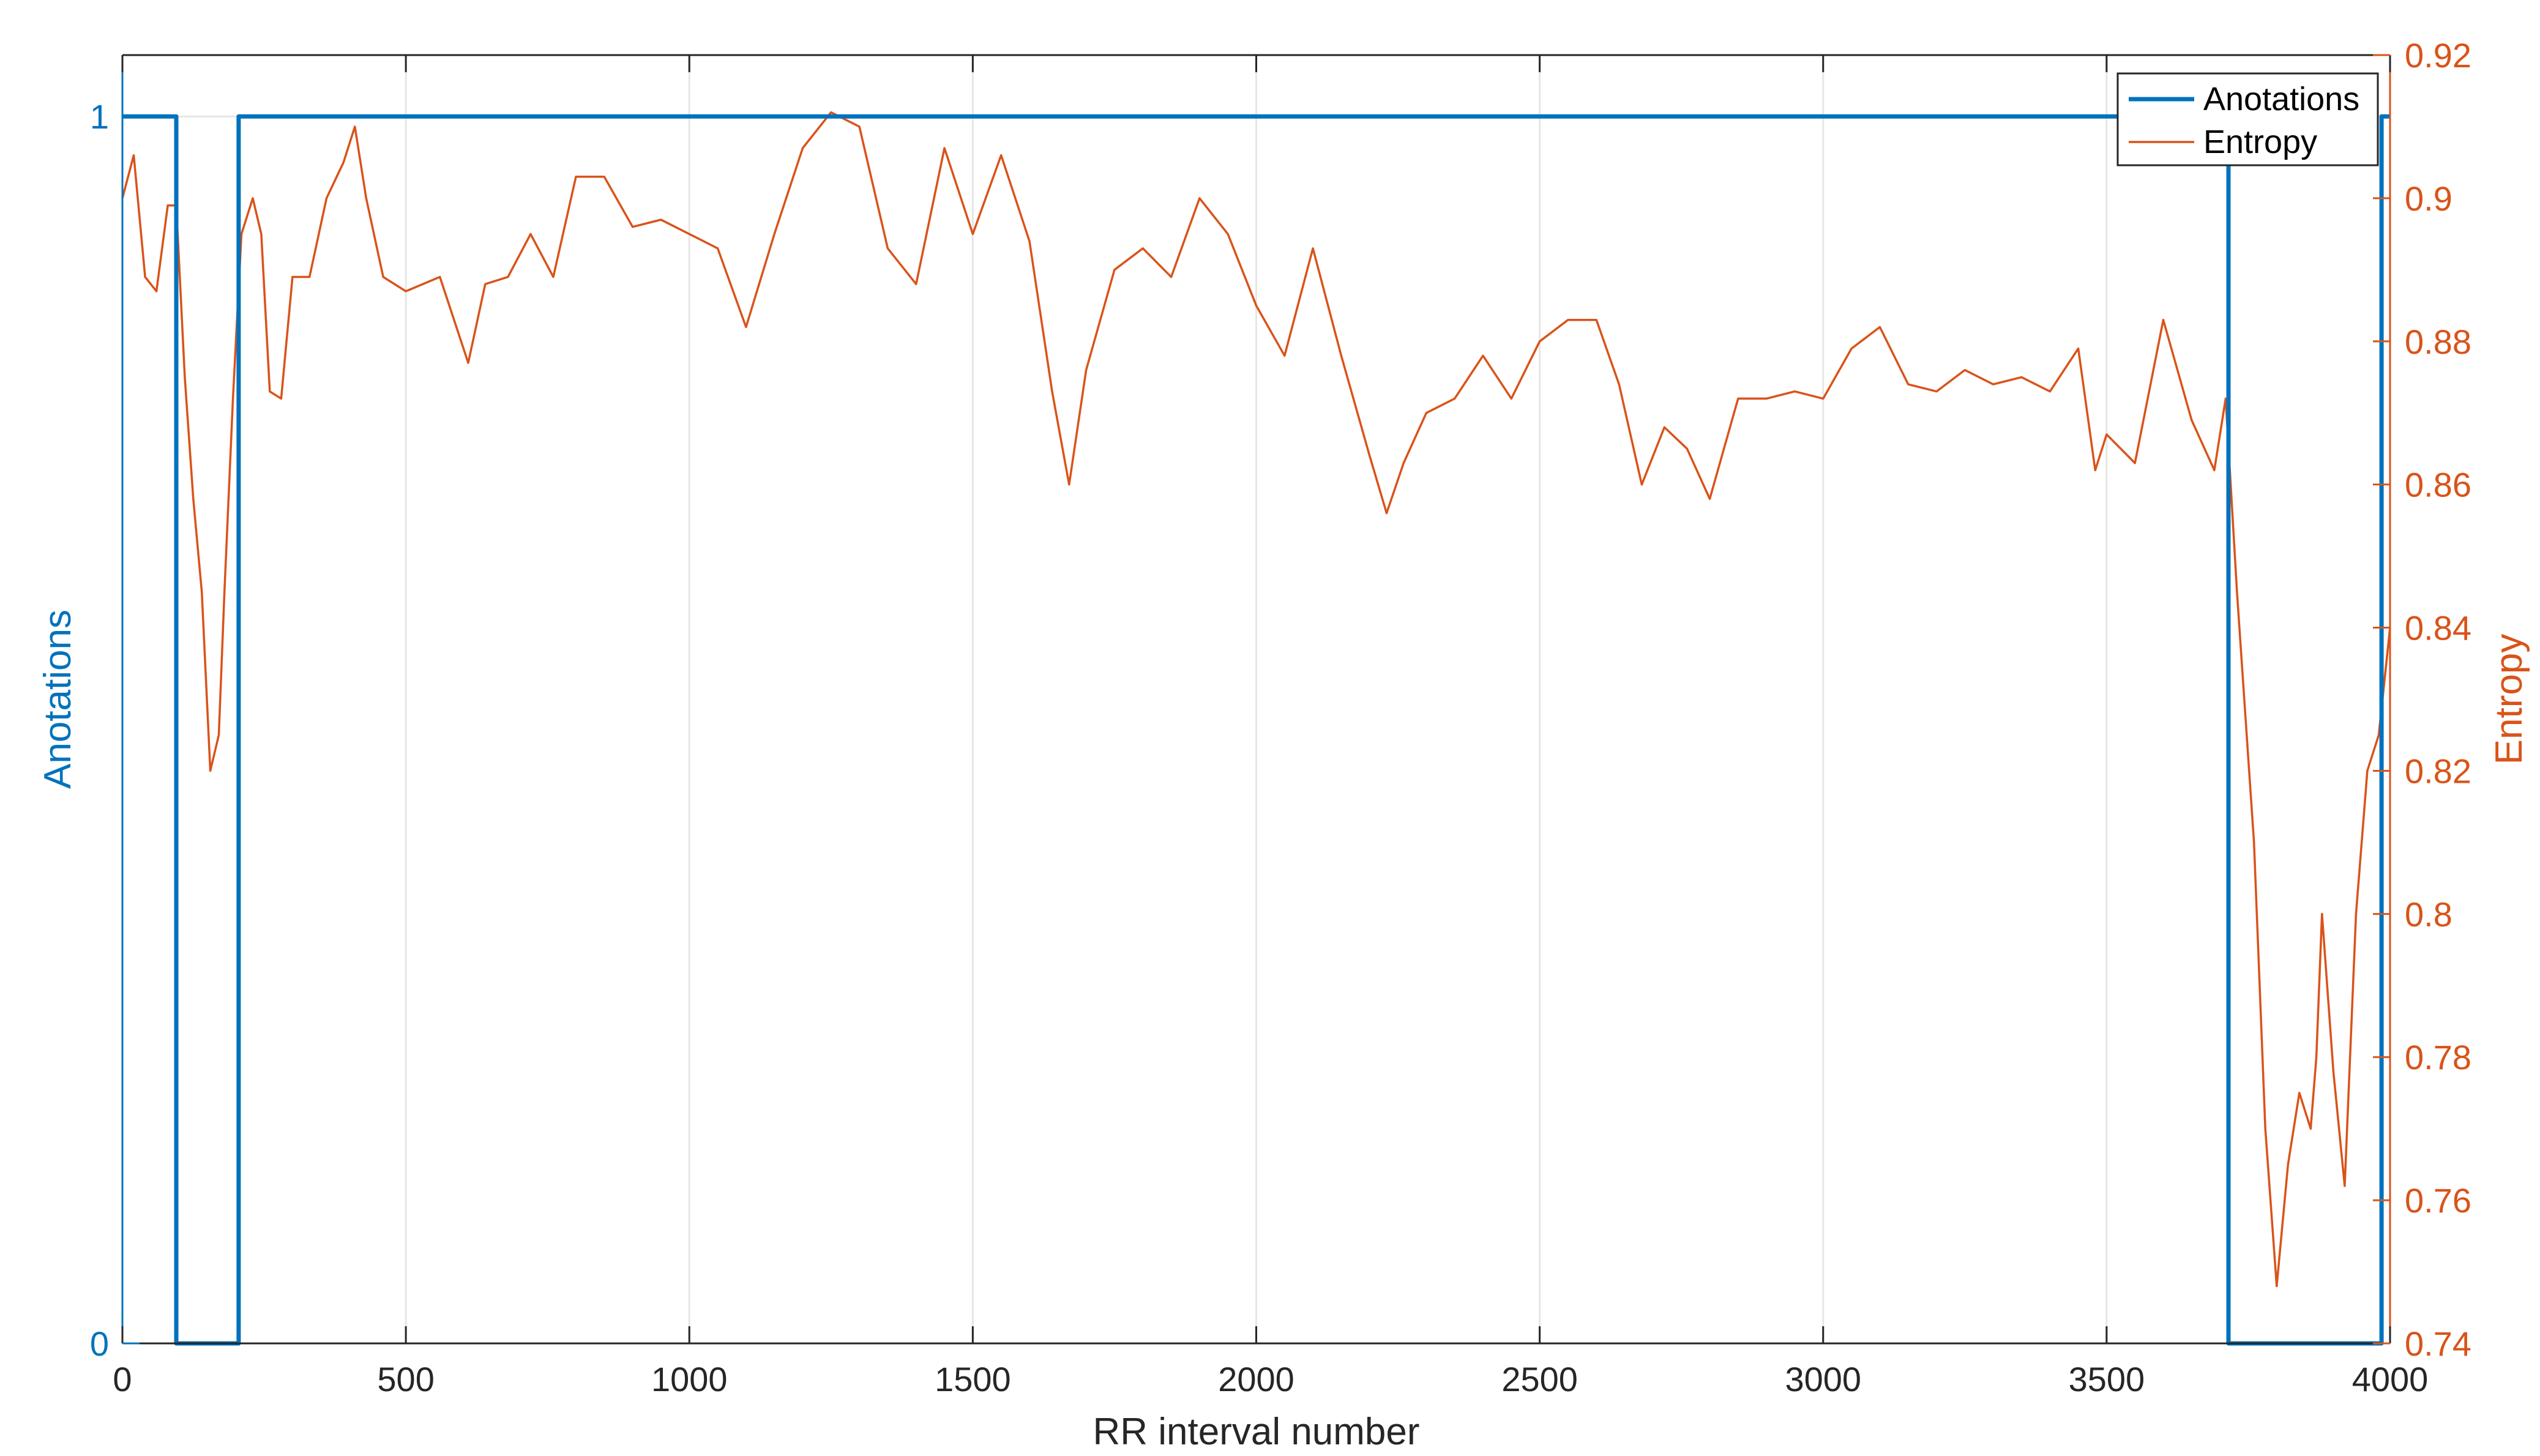  I want to click on right-tick-label-0.88: 0.88, so click(2438, 342).